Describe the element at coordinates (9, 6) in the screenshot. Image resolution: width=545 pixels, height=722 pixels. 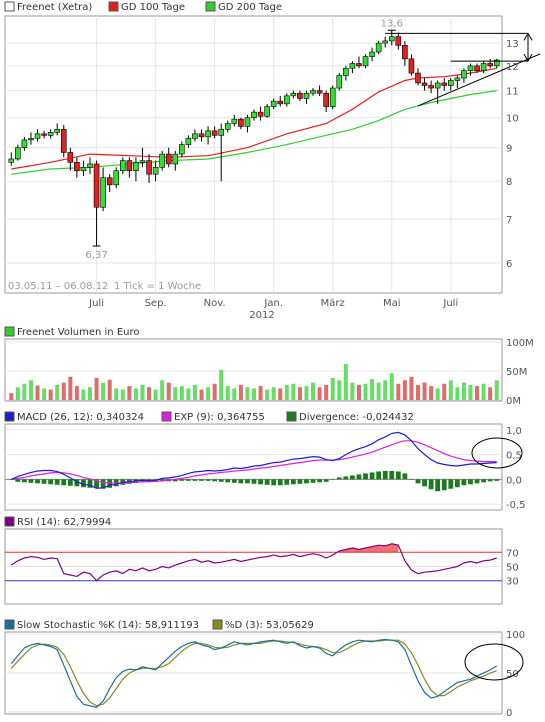
I see `legend-swatch-price` at that location.